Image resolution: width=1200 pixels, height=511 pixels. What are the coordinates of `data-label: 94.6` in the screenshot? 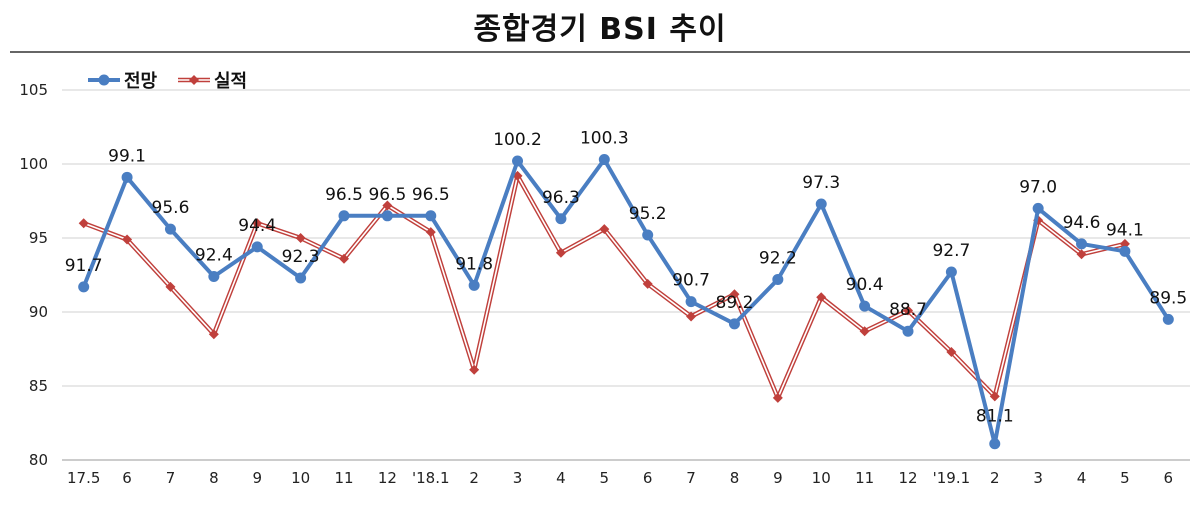 It's located at (1082, 223).